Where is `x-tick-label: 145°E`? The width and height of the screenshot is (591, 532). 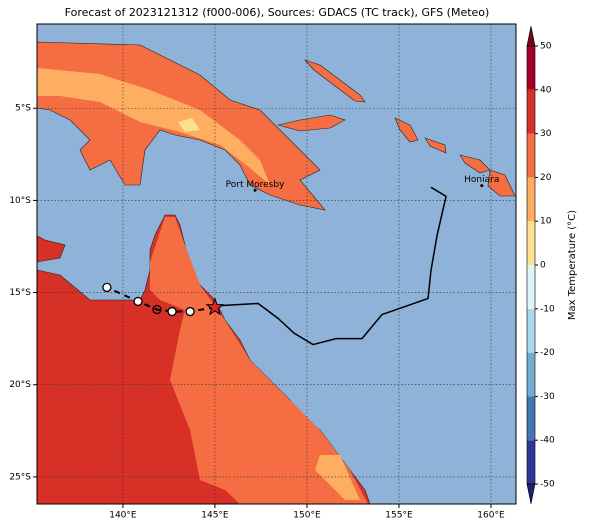
x-tick-label: 145°E is located at coordinates (215, 516).